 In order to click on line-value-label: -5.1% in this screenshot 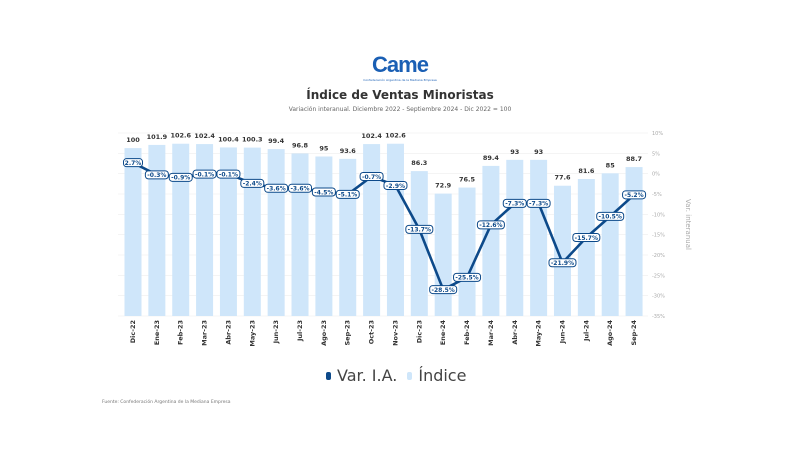, I will do `click(347, 195)`.